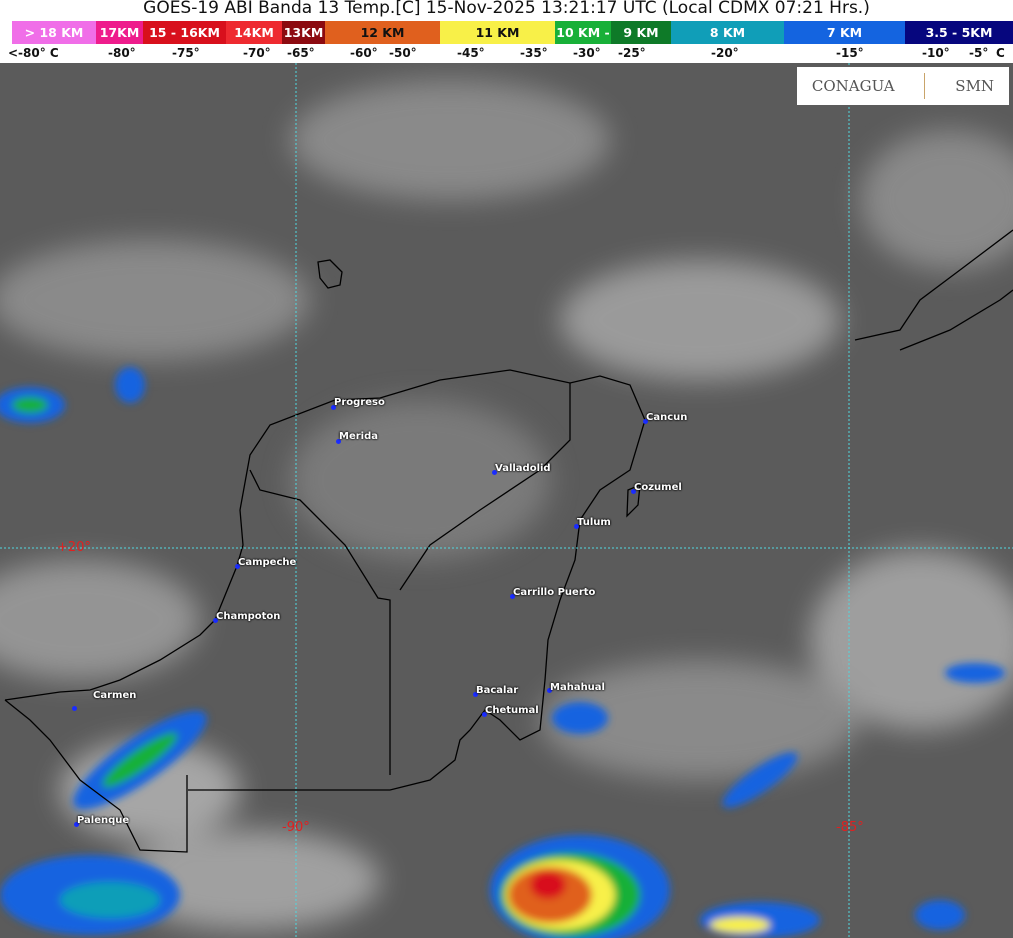 The width and height of the screenshot is (1013, 938). Describe the element at coordinates (725, 53) in the screenshot. I see `scale-tick: -20°` at that location.